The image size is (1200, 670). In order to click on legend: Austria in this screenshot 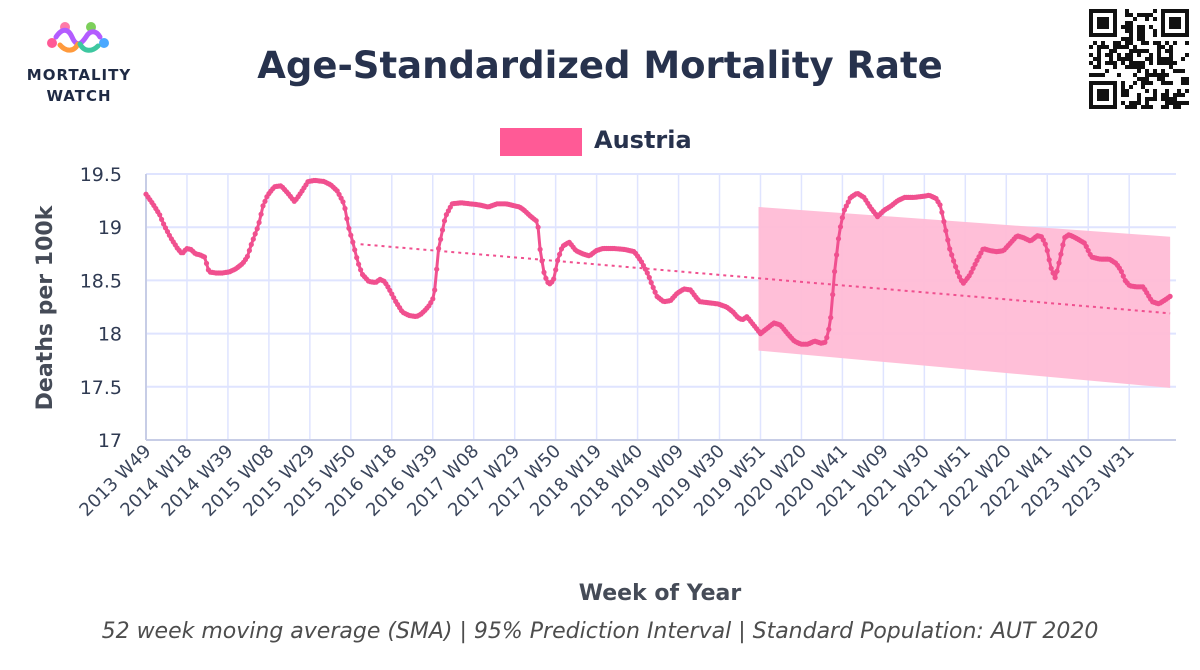, I will do `click(596, 141)`.